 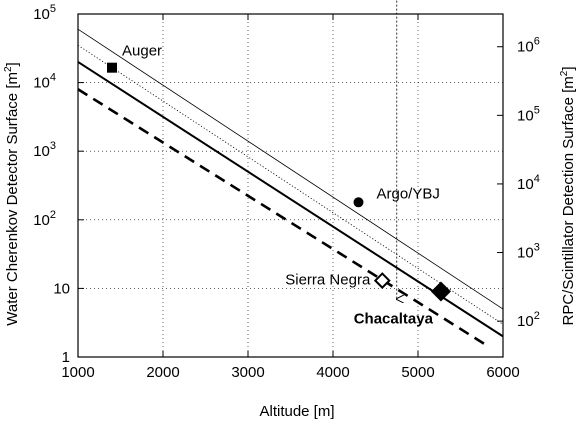 What do you see at coordinates (417, 372) in the screenshot?
I see `x-tick-label: 5000` at bounding box center [417, 372].